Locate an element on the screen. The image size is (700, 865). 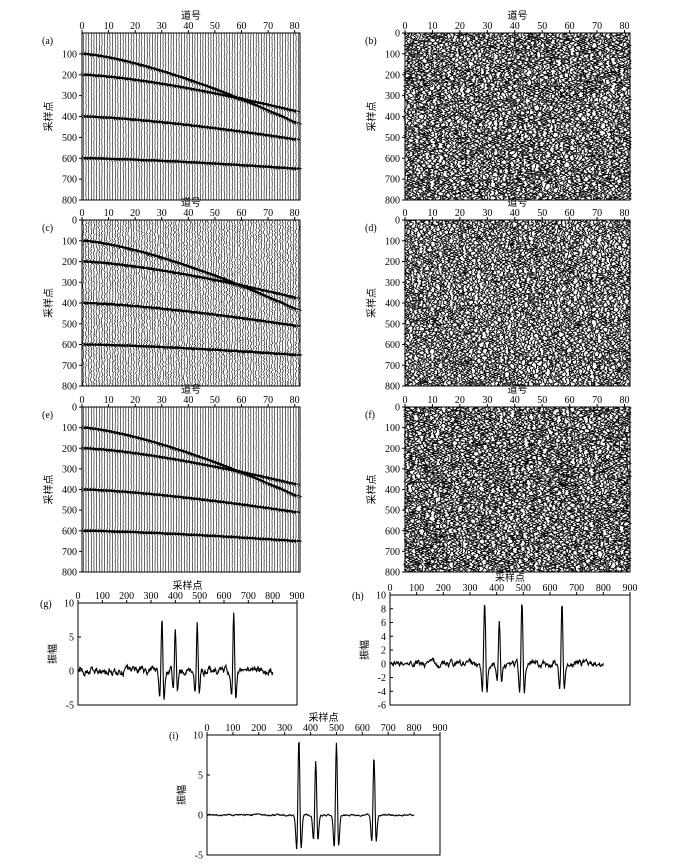
x-tick-label: 20 is located at coordinates (135, 400).